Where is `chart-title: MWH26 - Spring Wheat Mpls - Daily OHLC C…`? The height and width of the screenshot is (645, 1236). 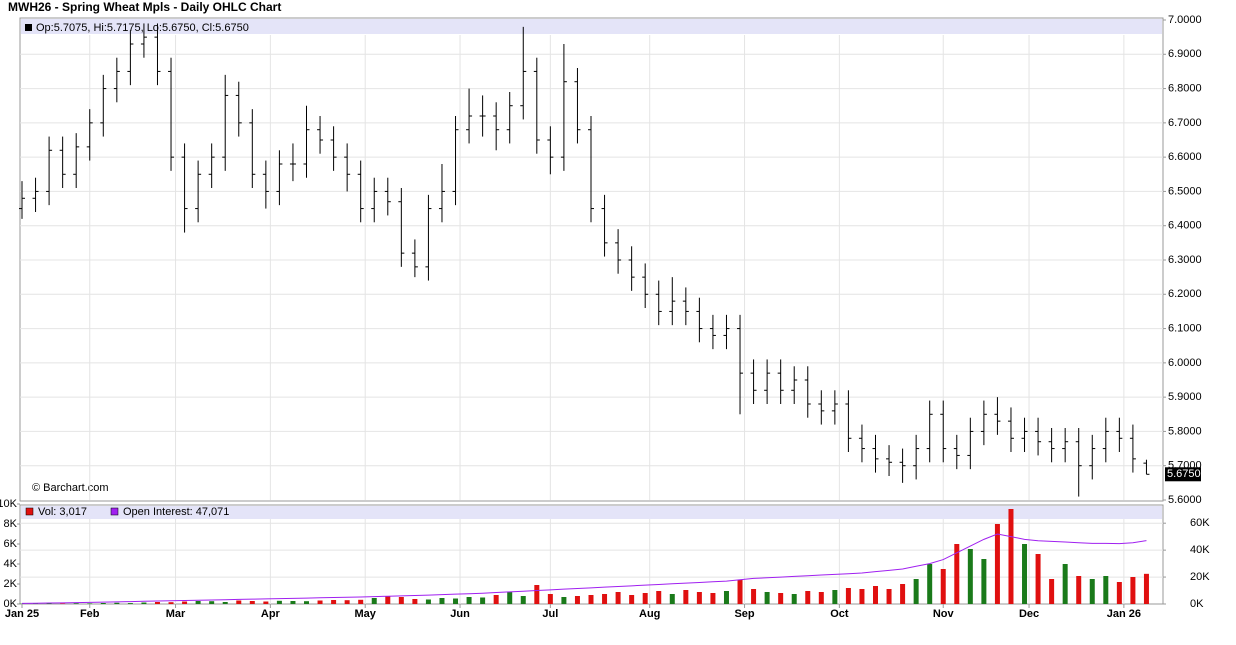
chart-title: MWH26 - Spring Wheat Mpls - Daily OHLC C… is located at coordinates (144, 7).